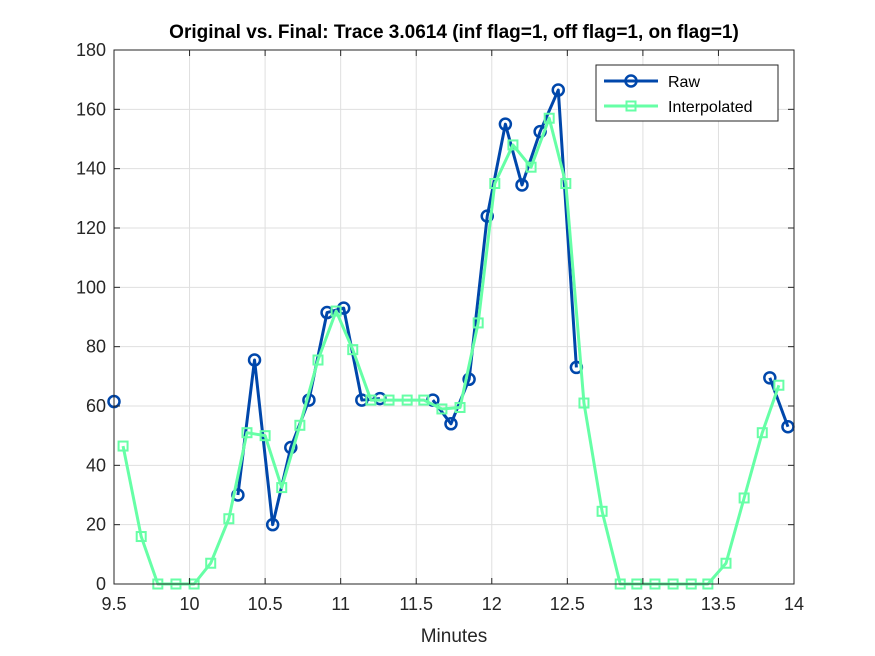 The height and width of the screenshot is (656, 875). What do you see at coordinates (96, 525) in the screenshot?
I see `y-tick-label: 20` at bounding box center [96, 525].